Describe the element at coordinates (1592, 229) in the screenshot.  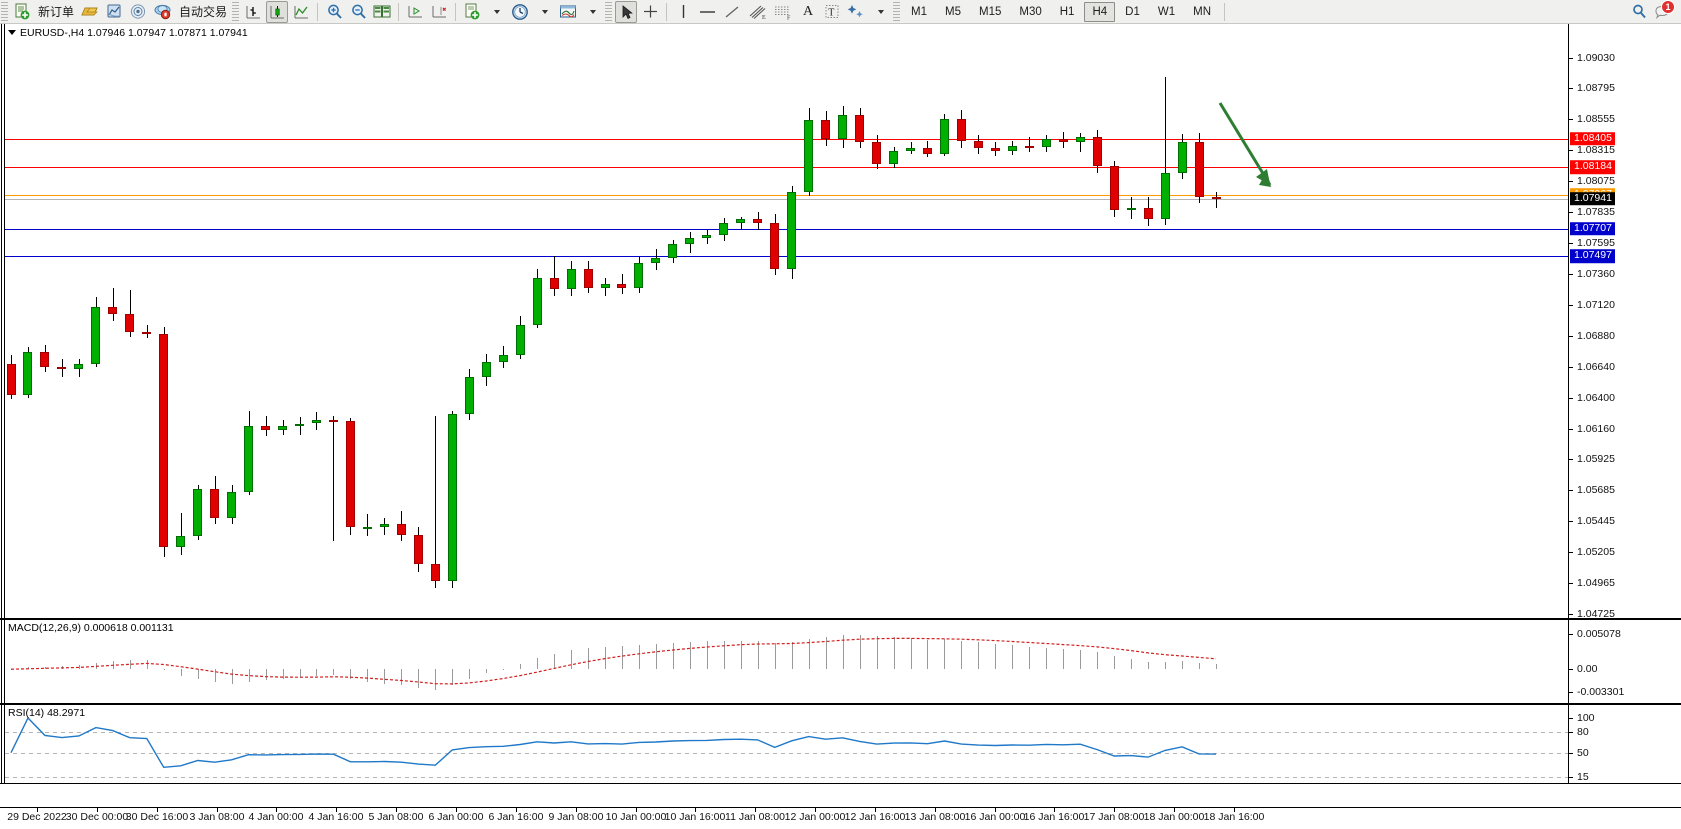
I see `price-level-chip: 1.07707` at that location.